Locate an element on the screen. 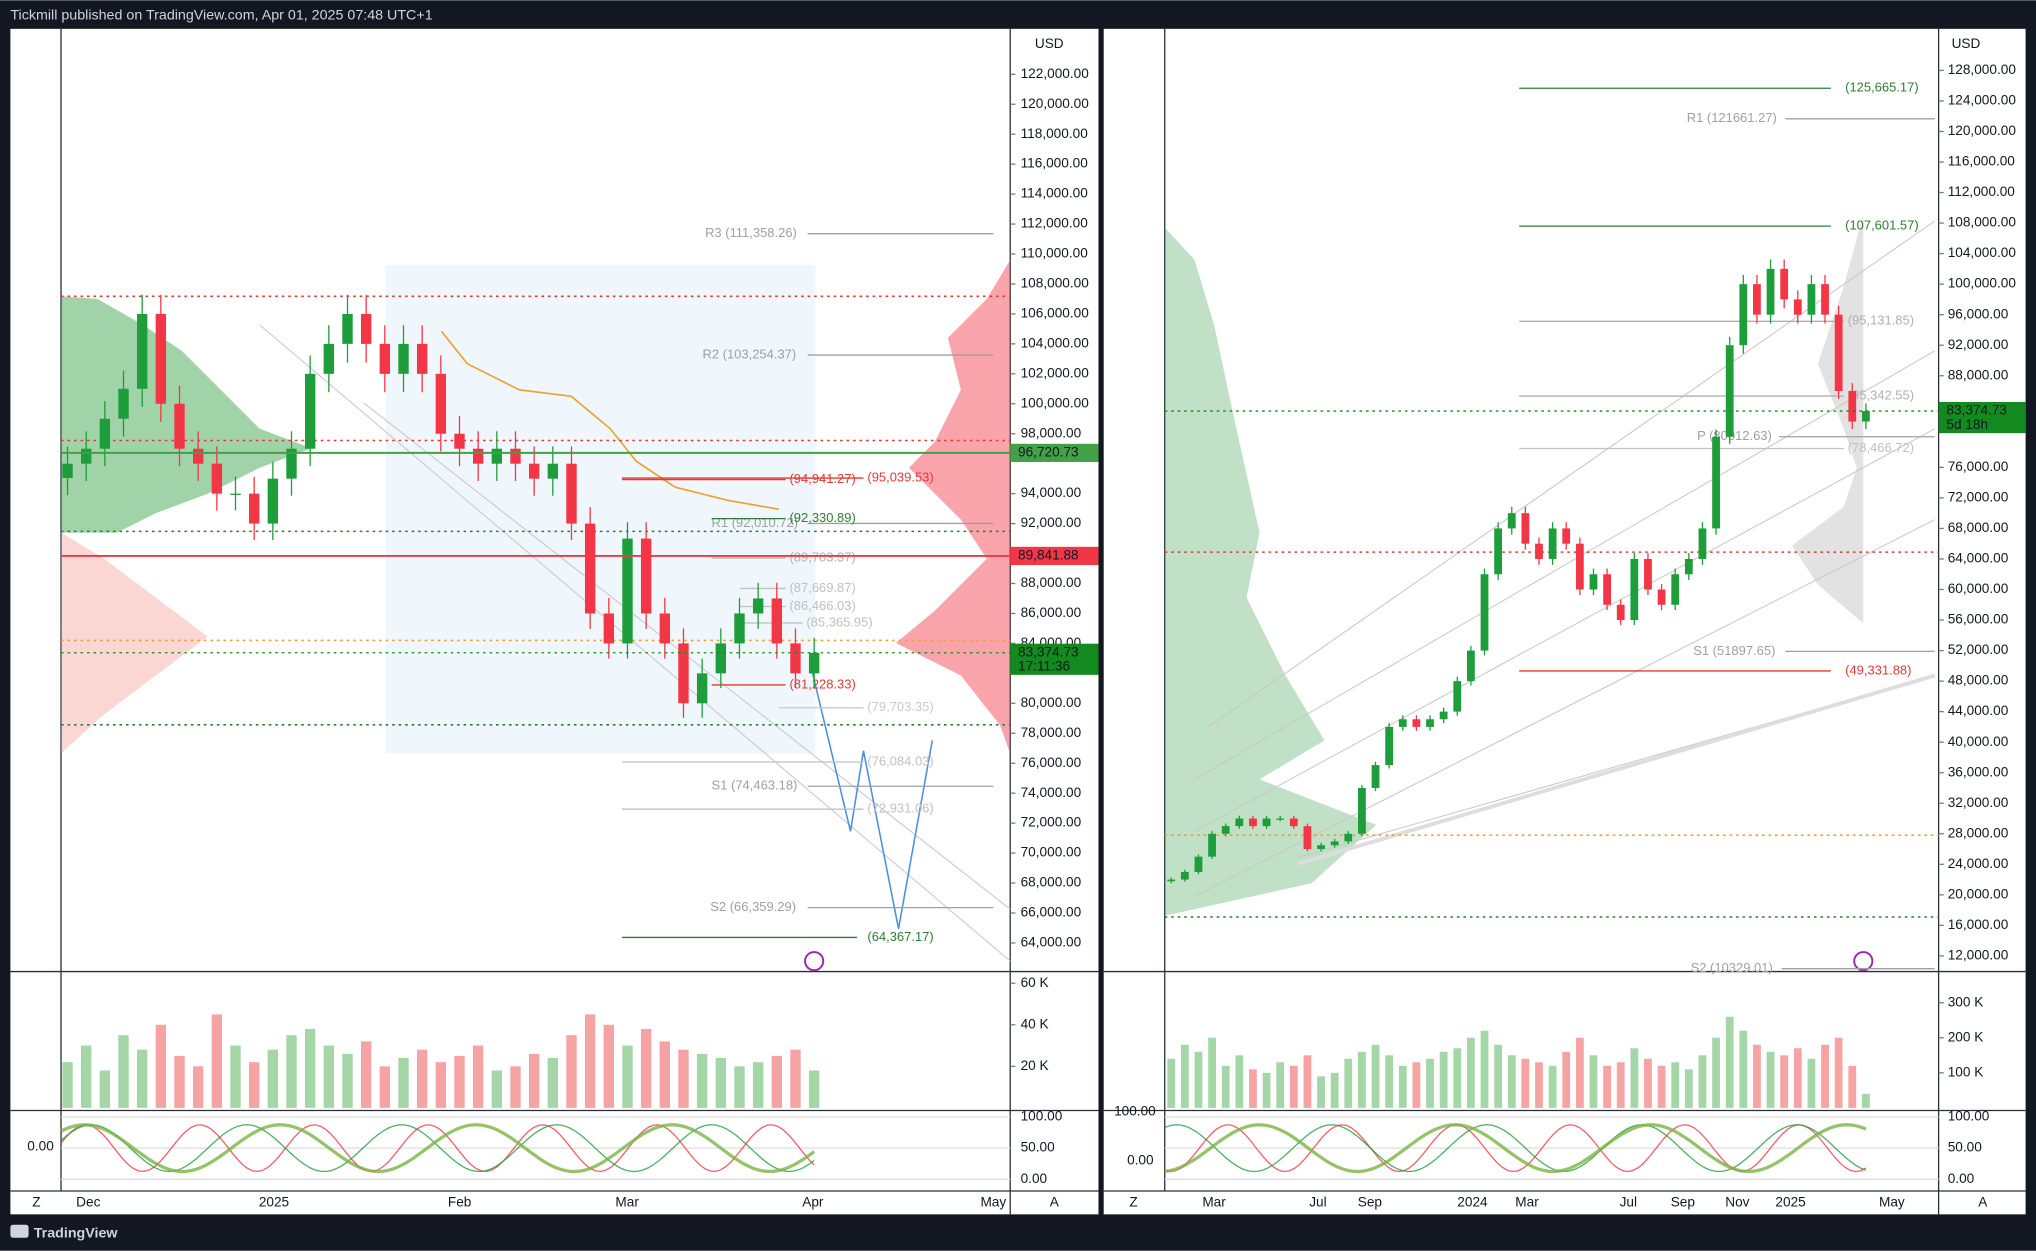 This screenshot has height=1251, width=2036. volume-tick-label: 200 K is located at coordinates (1966, 1036).